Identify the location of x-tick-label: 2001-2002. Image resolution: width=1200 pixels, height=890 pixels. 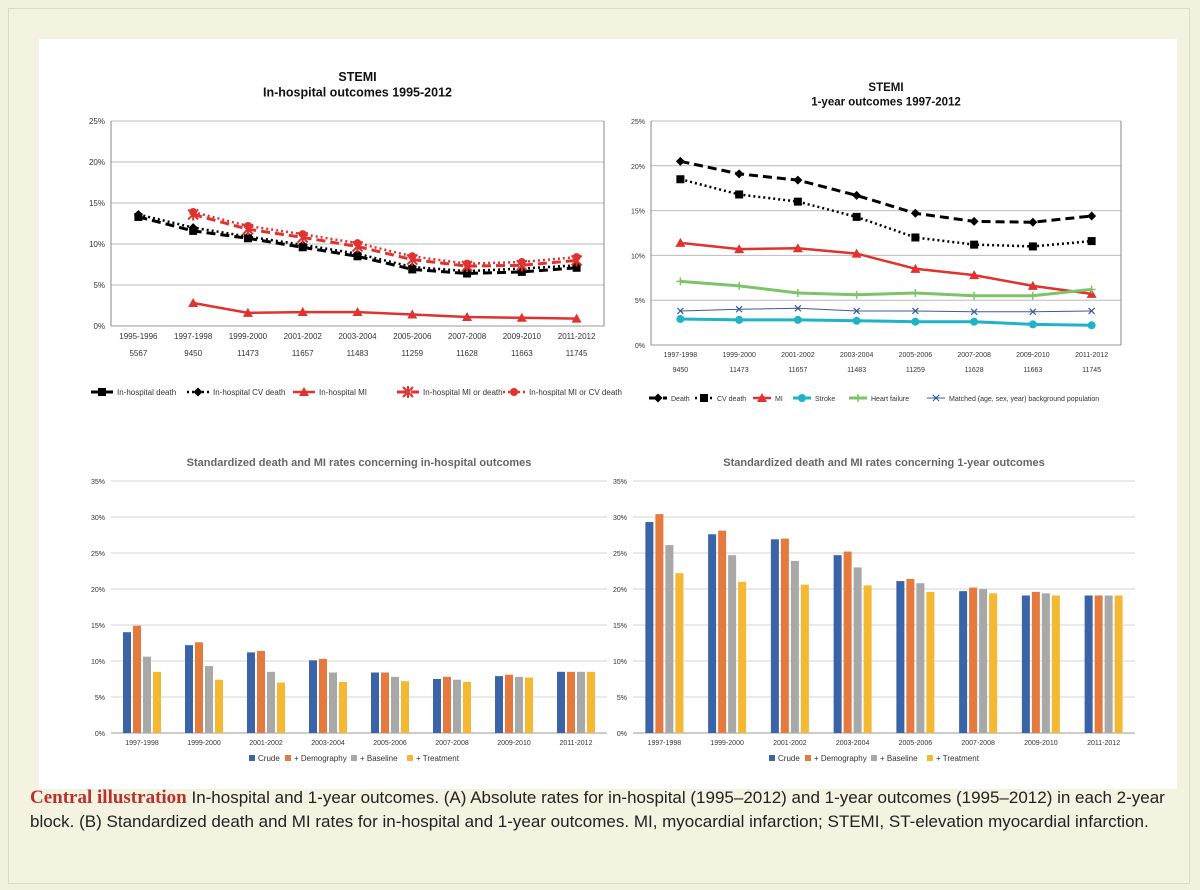
(798, 355).